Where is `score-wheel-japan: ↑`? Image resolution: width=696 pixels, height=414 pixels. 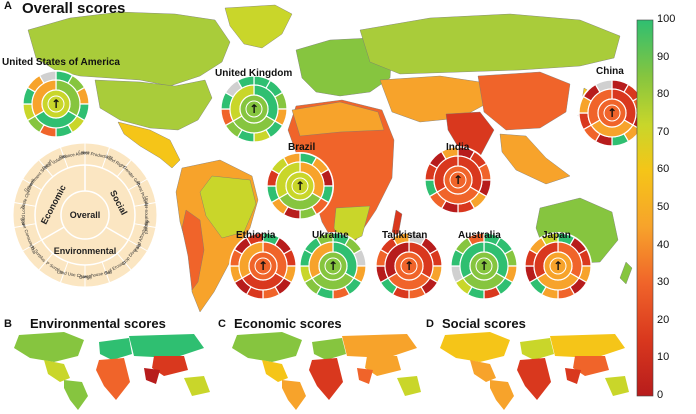
score-wheel-japan: ↑ is located at coordinates (558, 266).